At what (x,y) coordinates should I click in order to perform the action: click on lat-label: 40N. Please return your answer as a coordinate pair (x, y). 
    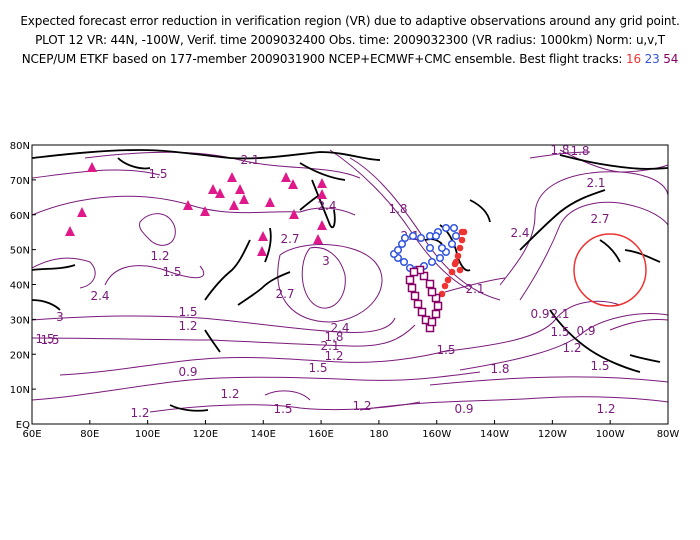
    Looking at the image, I should click on (20, 286).